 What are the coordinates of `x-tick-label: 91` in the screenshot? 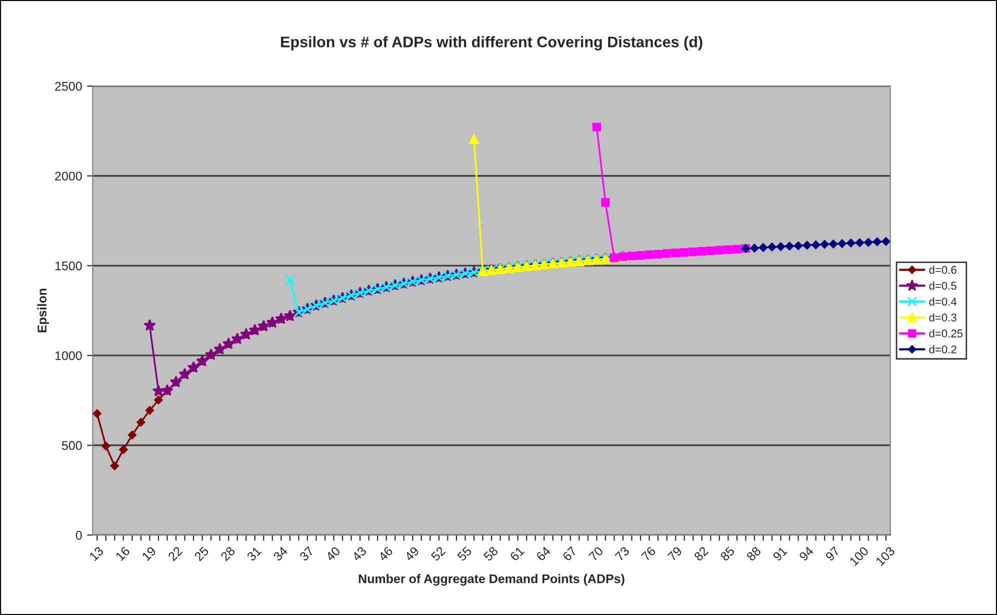 It's located at (780, 554).